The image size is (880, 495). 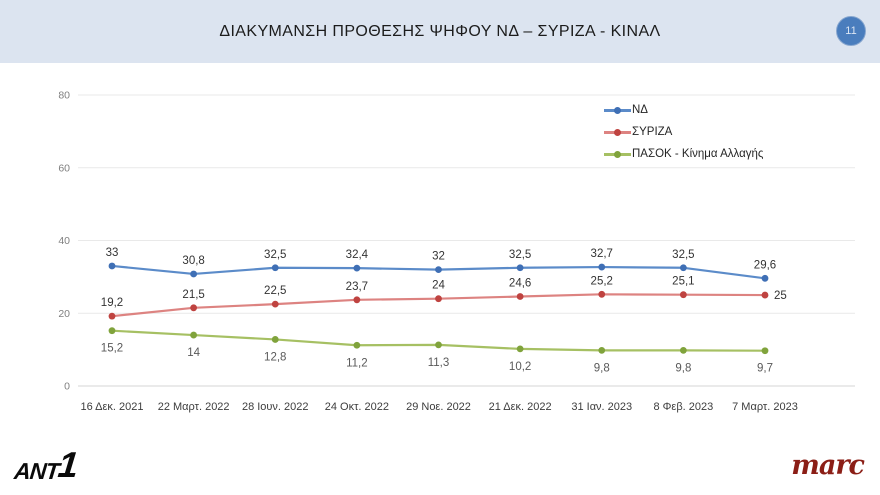 I want to click on svg-text: 32,4, so click(x=357, y=255).